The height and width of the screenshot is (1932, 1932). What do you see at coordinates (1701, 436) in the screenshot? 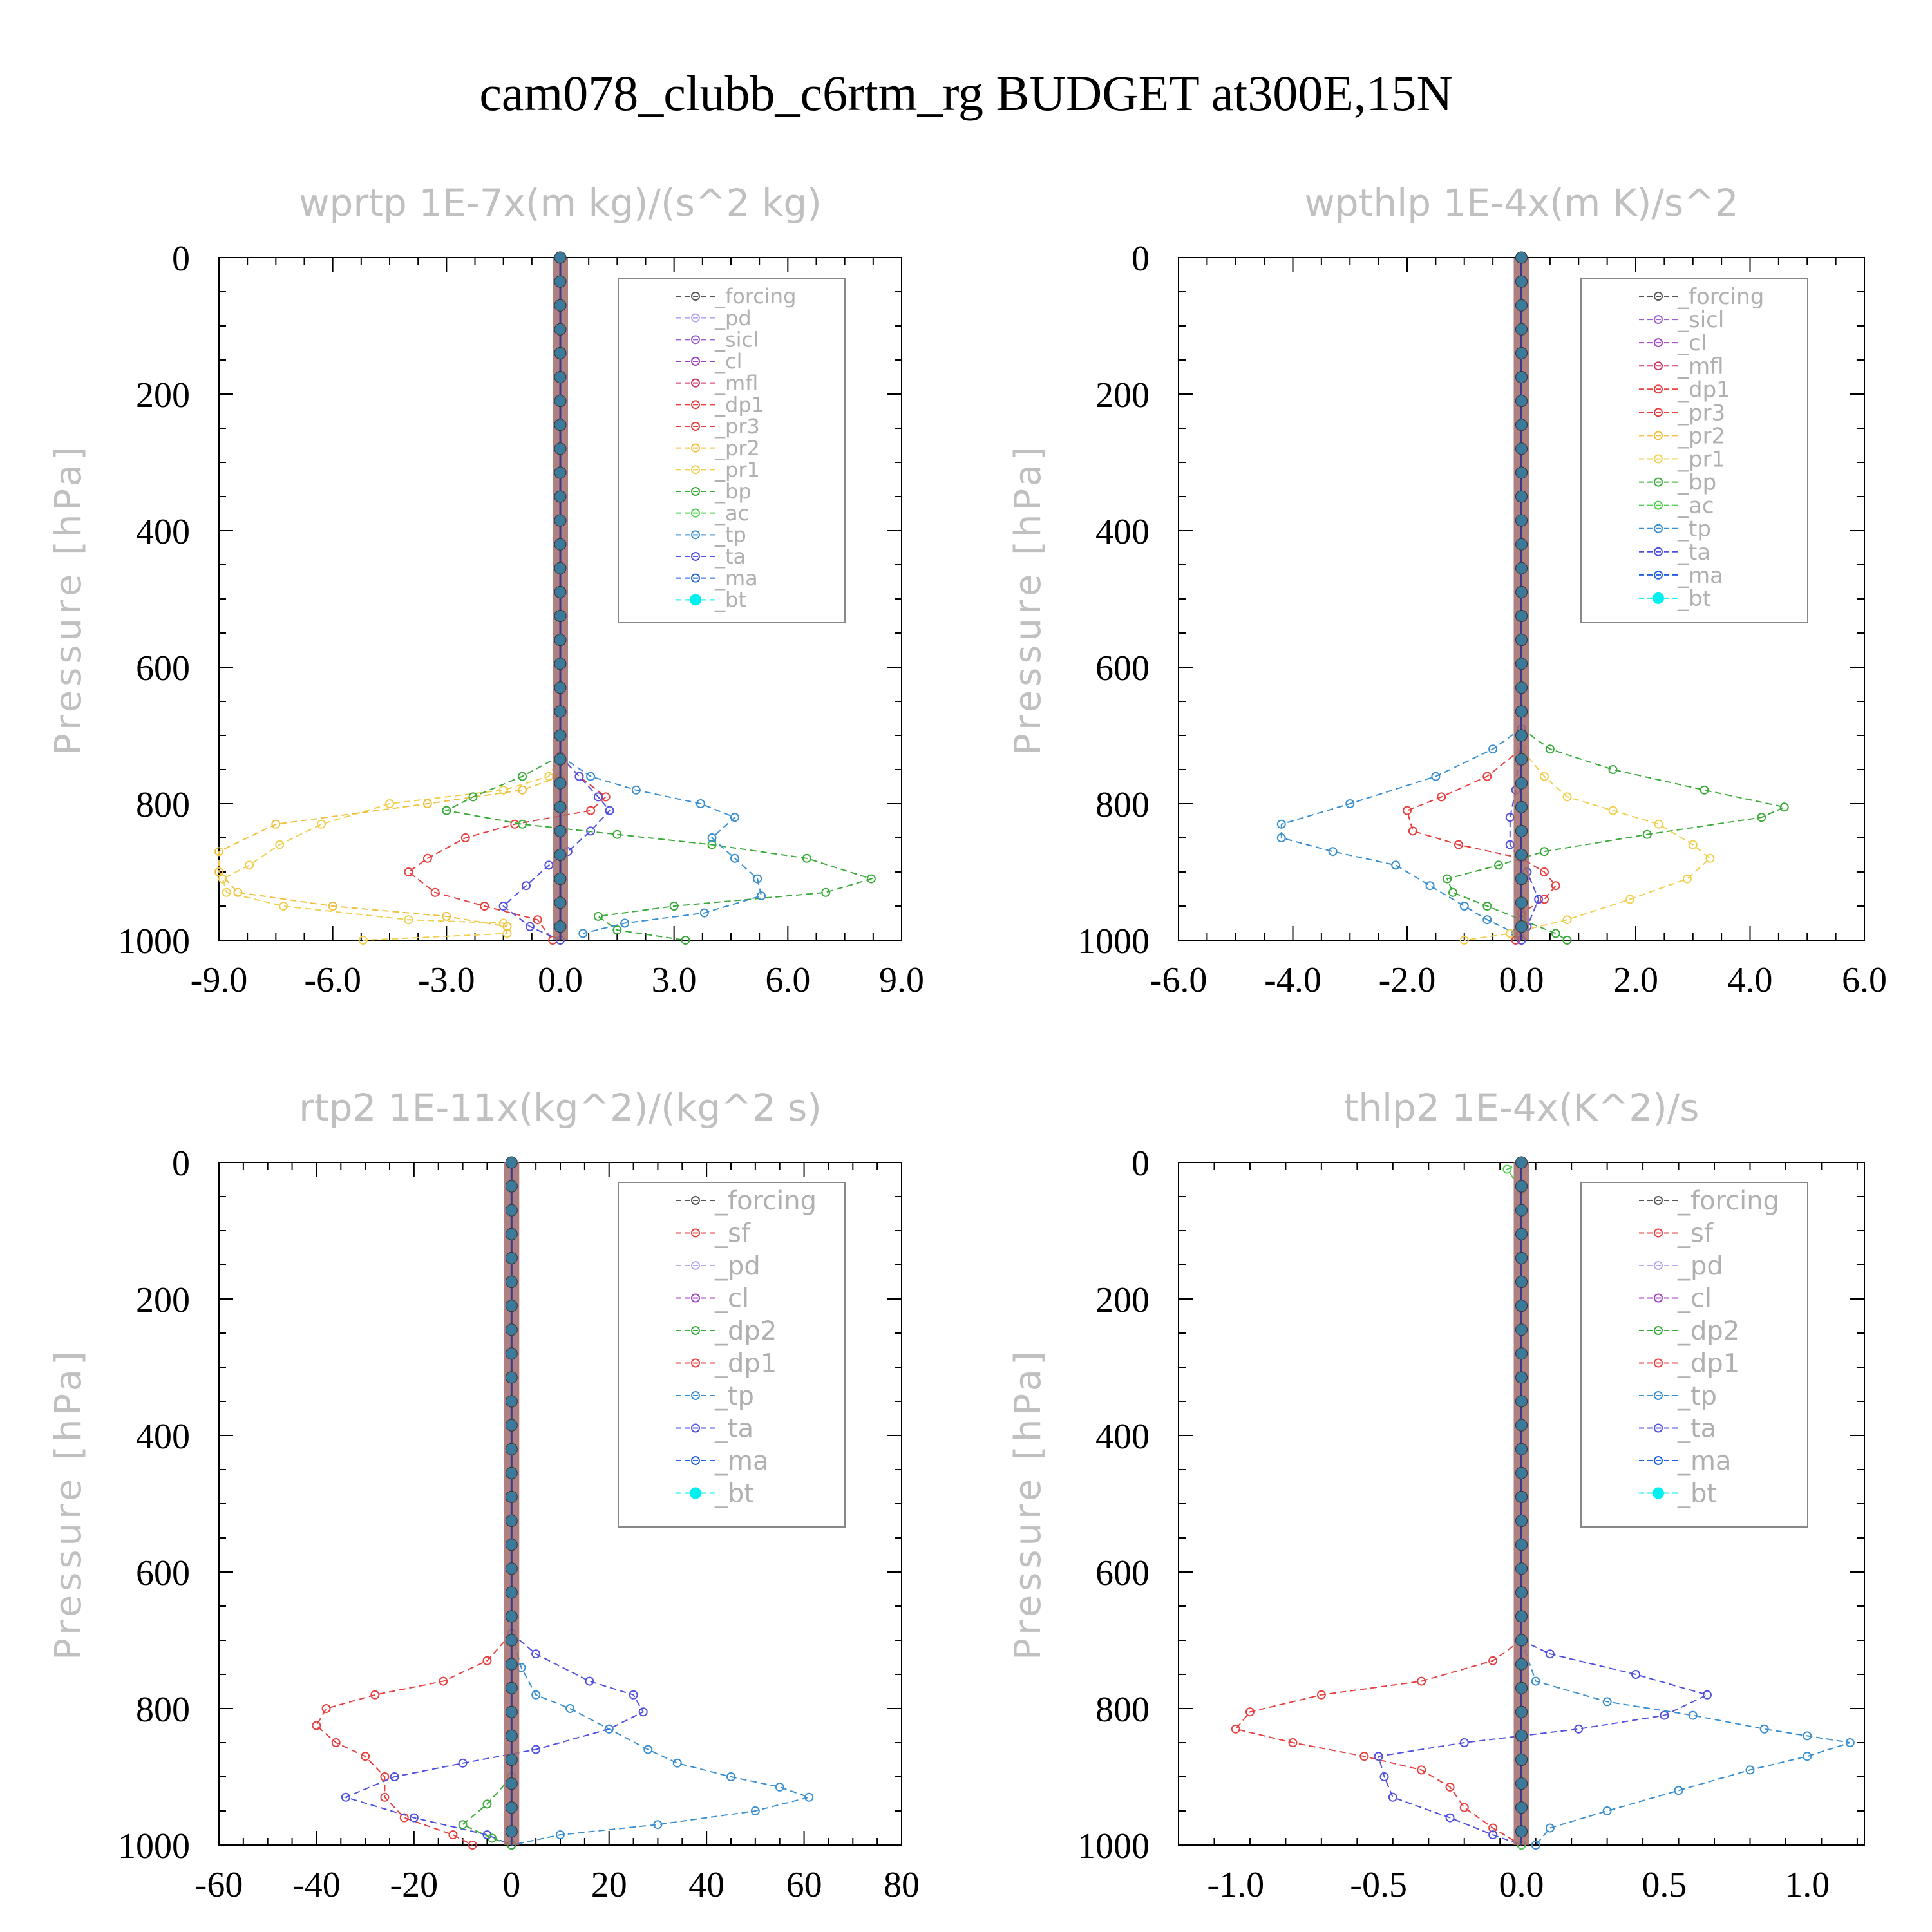
I see `legend-label: _pr2` at bounding box center [1701, 436].